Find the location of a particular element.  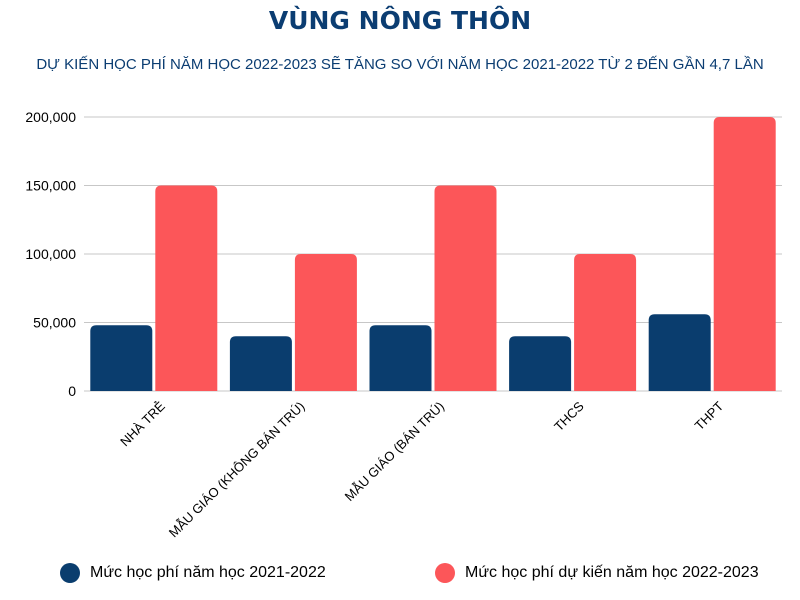

y-tick-label: 200,000 is located at coordinates (50, 117).